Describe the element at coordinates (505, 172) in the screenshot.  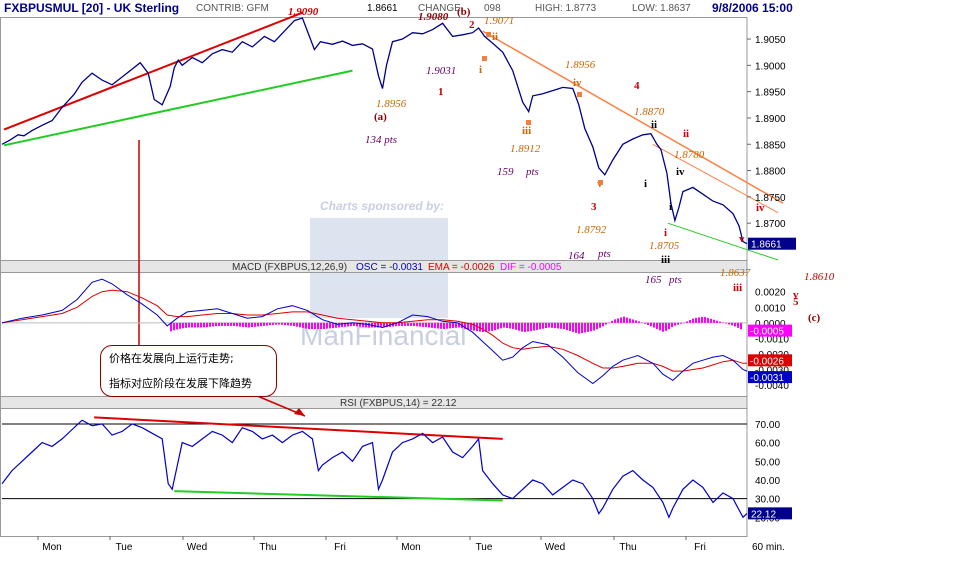
I see `pts-label: 159` at that location.